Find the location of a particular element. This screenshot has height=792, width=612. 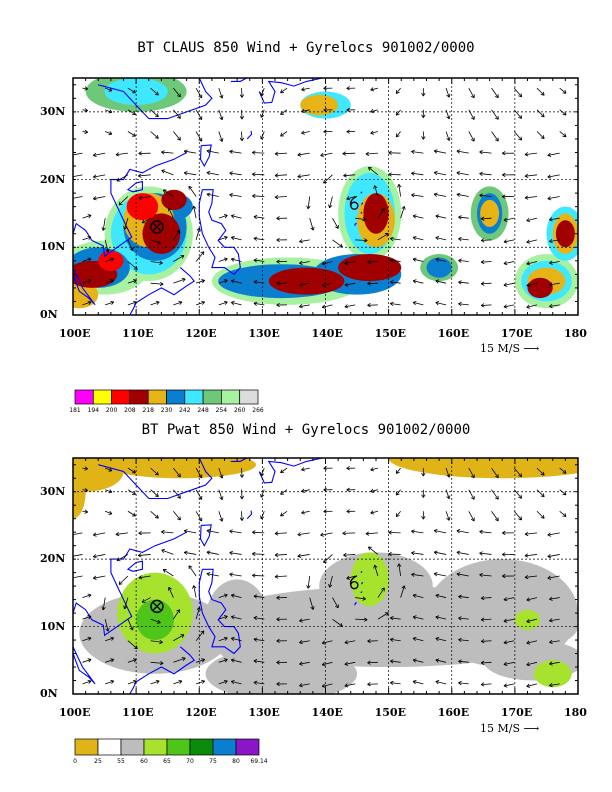

claus-x-tick-label: 110E is located at coordinates (138, 333).